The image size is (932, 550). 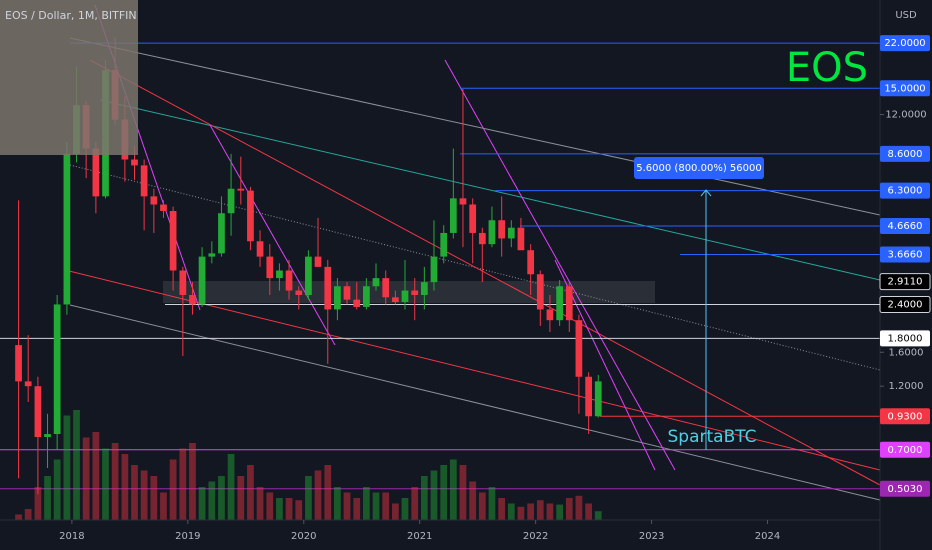 I want to click on level-label: 0.7000, so click(x=905, y=450).